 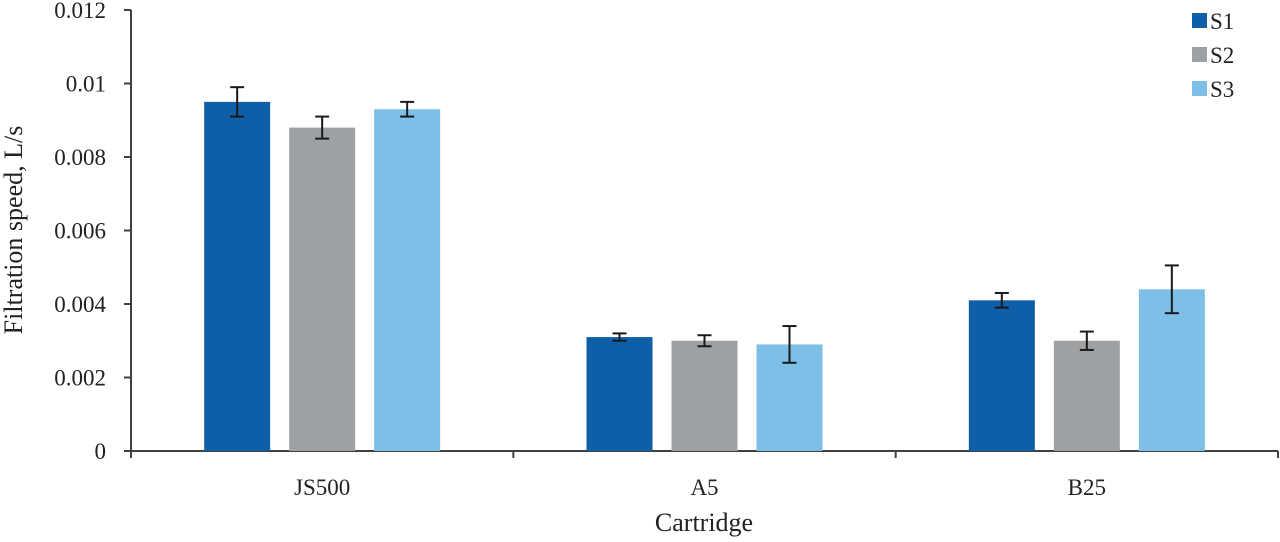 What do you see at coordinates (1087, 487) in the screenshot?
I see `x-tick-label: B25` at bounding box center [1087, 487].